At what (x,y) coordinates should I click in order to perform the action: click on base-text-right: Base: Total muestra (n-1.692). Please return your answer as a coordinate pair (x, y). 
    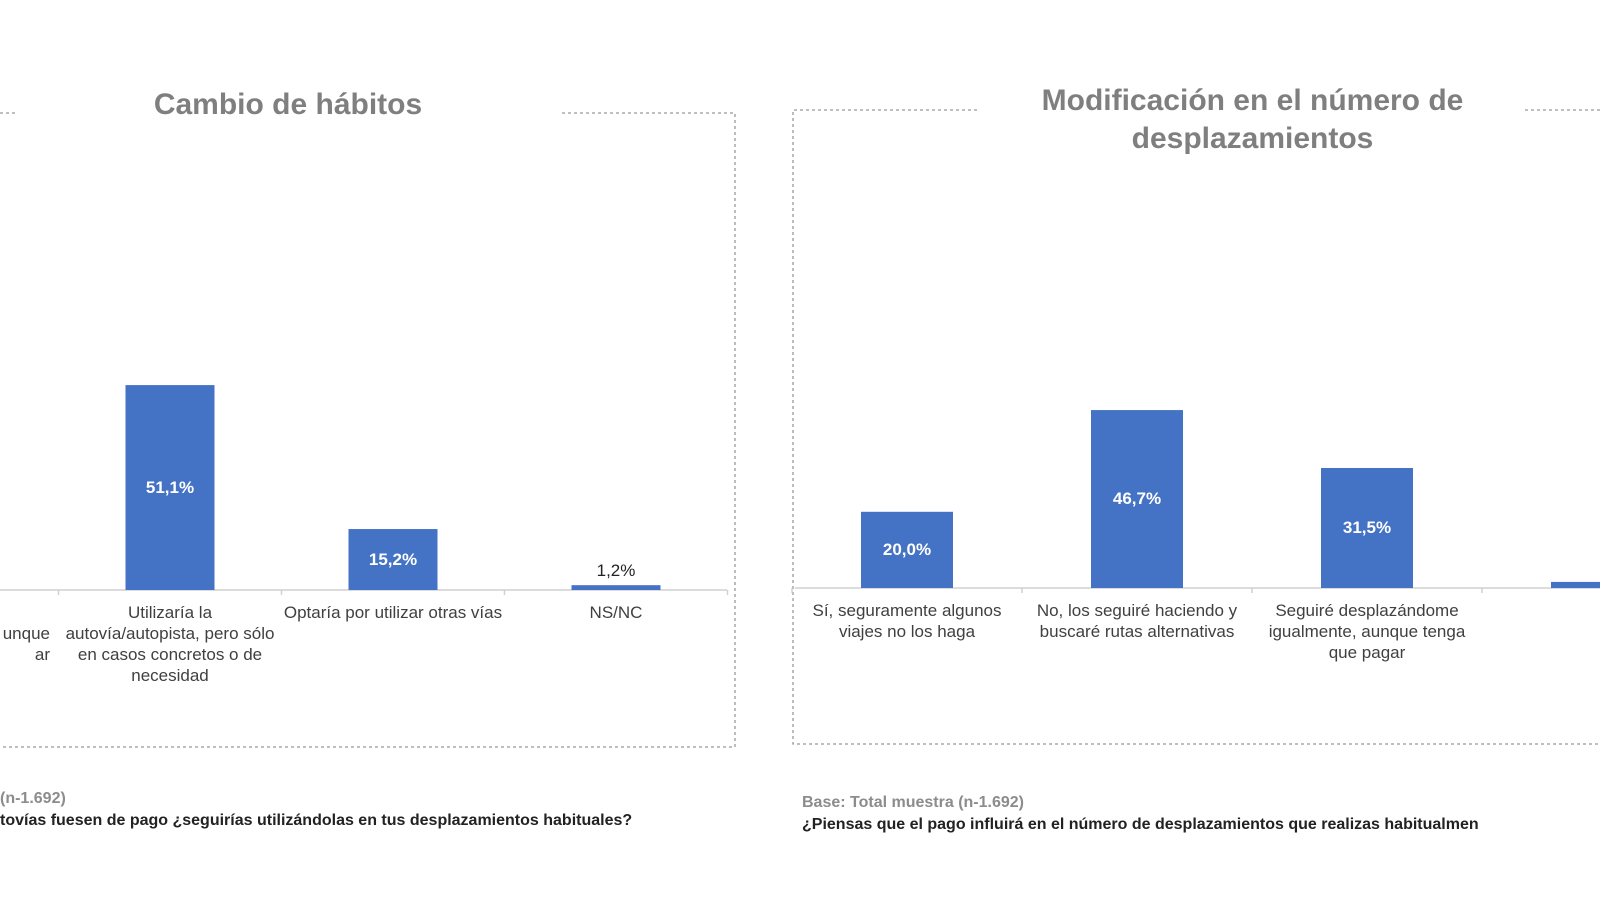
    Looking at the image, I should click on (913, 802).